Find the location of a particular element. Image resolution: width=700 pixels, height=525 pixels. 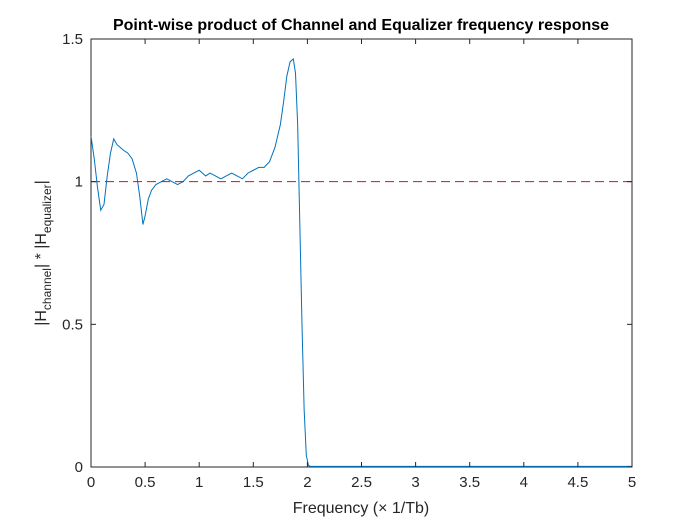

x-tick-label: 1.5 is located at coordinates (253, 482).